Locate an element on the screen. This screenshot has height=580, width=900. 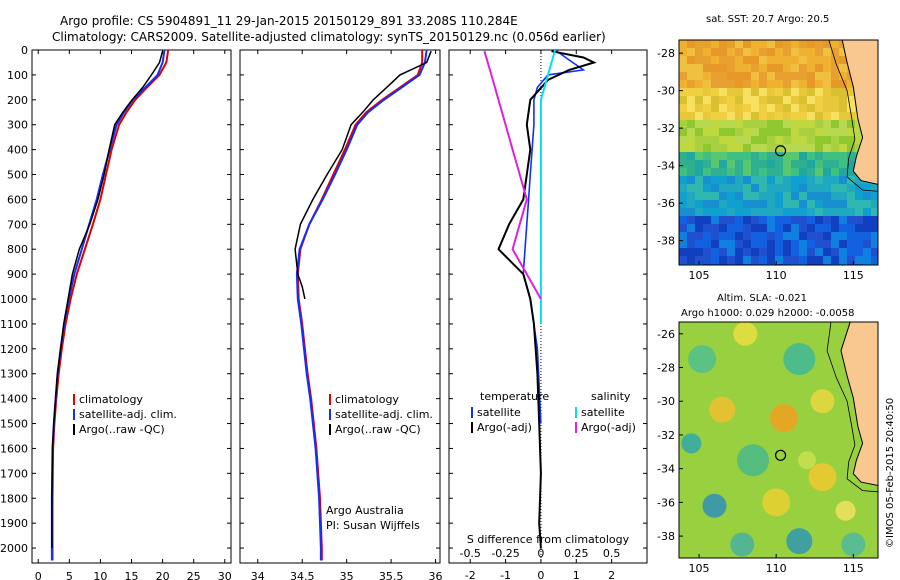
map-sla-subtitle: Argo h1000: 0.029 h2000: -0.0058 is located at coordinates (768, 313).